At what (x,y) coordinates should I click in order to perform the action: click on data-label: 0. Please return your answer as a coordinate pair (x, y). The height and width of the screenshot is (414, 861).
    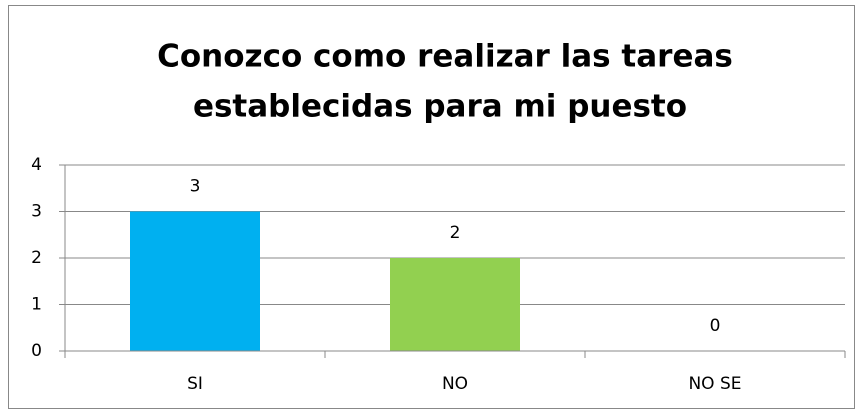
    Looking at the image, I should click on (715, 326).